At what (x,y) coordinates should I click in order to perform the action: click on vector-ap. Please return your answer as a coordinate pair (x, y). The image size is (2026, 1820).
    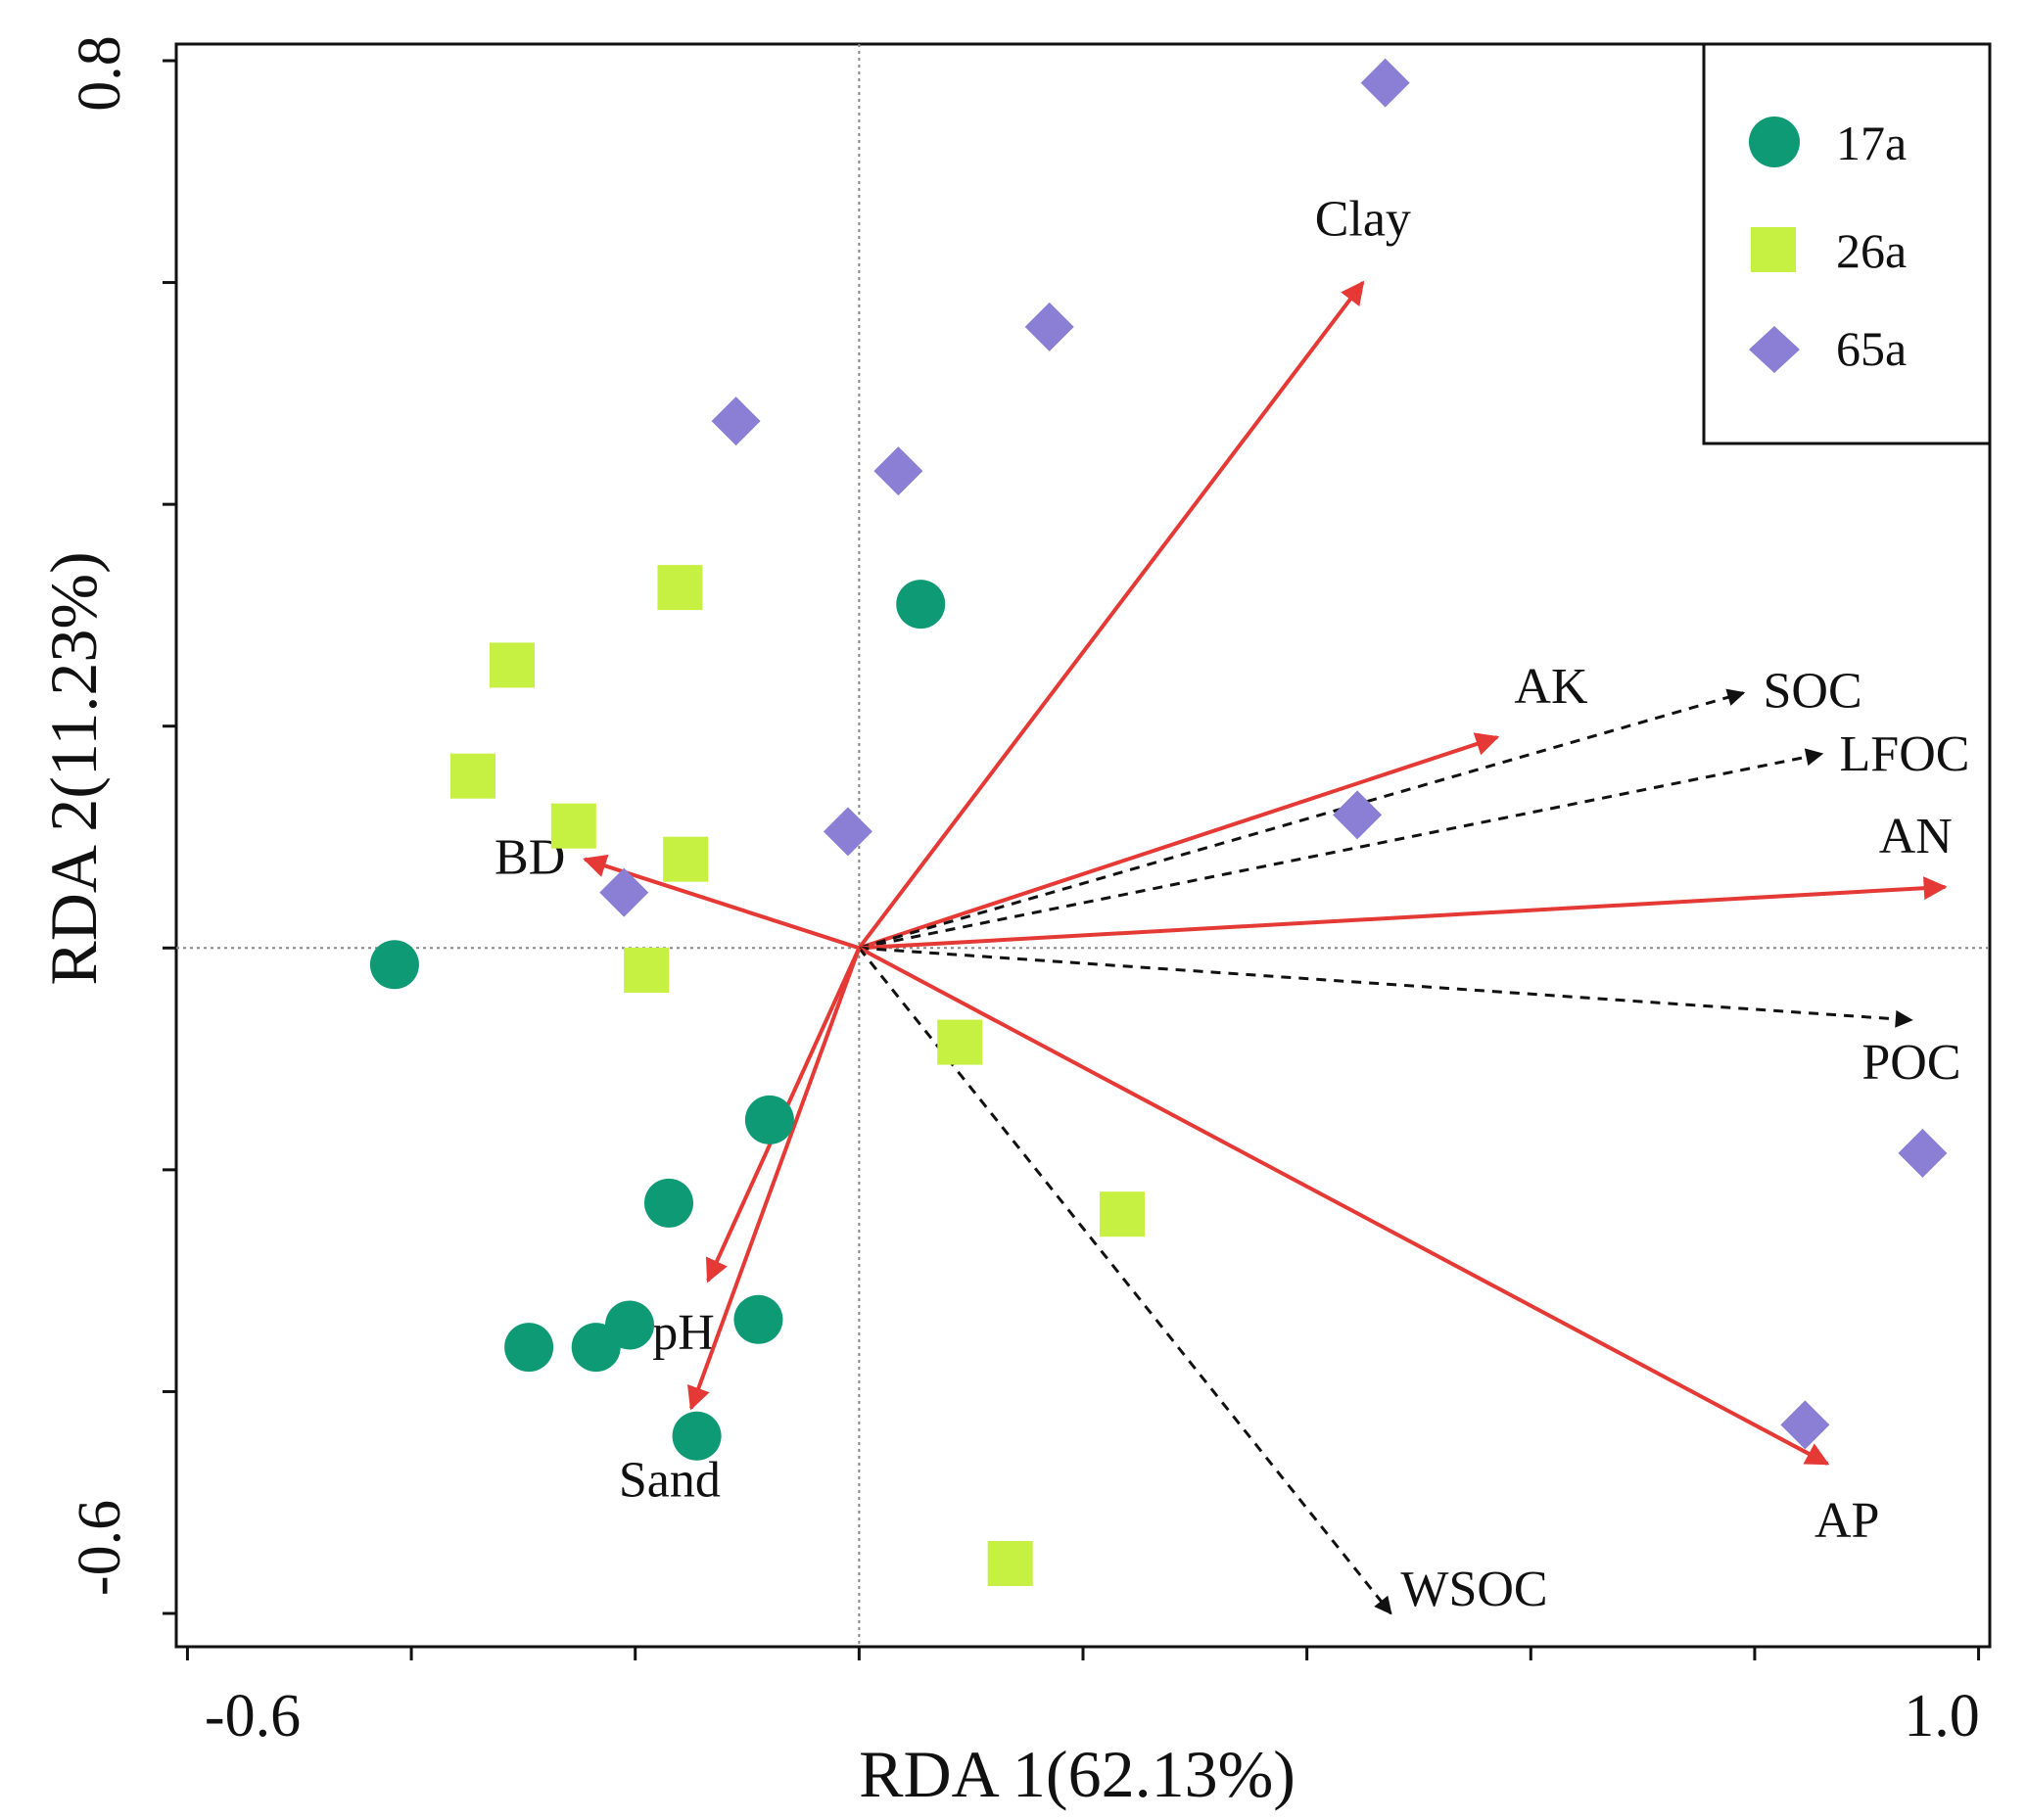
    Looking at the image, I should click on (1344, 1206).